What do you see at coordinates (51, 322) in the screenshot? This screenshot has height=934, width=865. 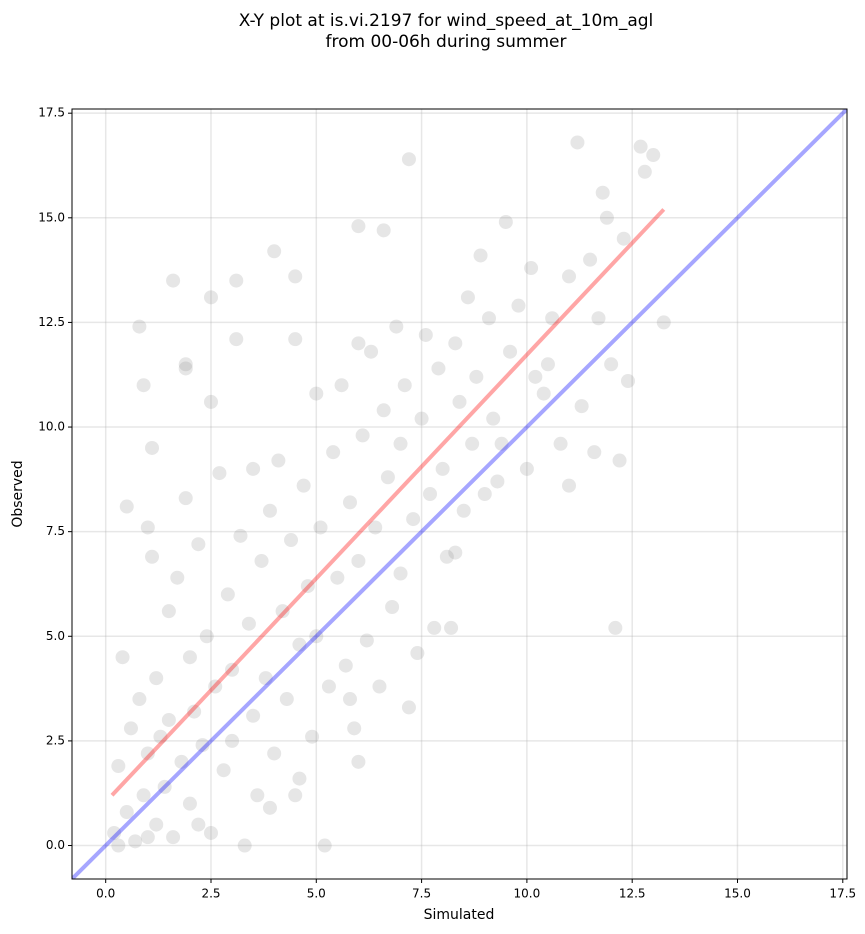 I see `y-tick-label: 12.5` at bounding box center [51, 322].